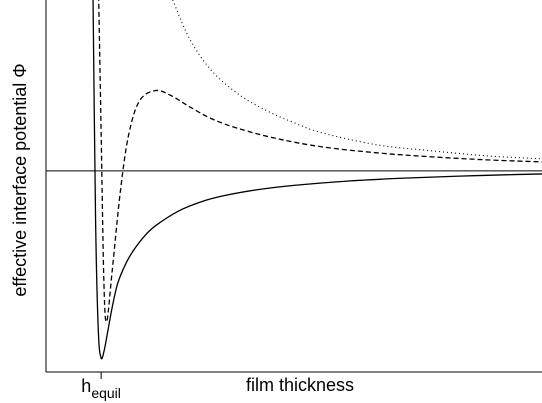 This screenshot has height=403, width=542. I want to click on x-tick-label-h-equil: hequil, so click(101, 388).